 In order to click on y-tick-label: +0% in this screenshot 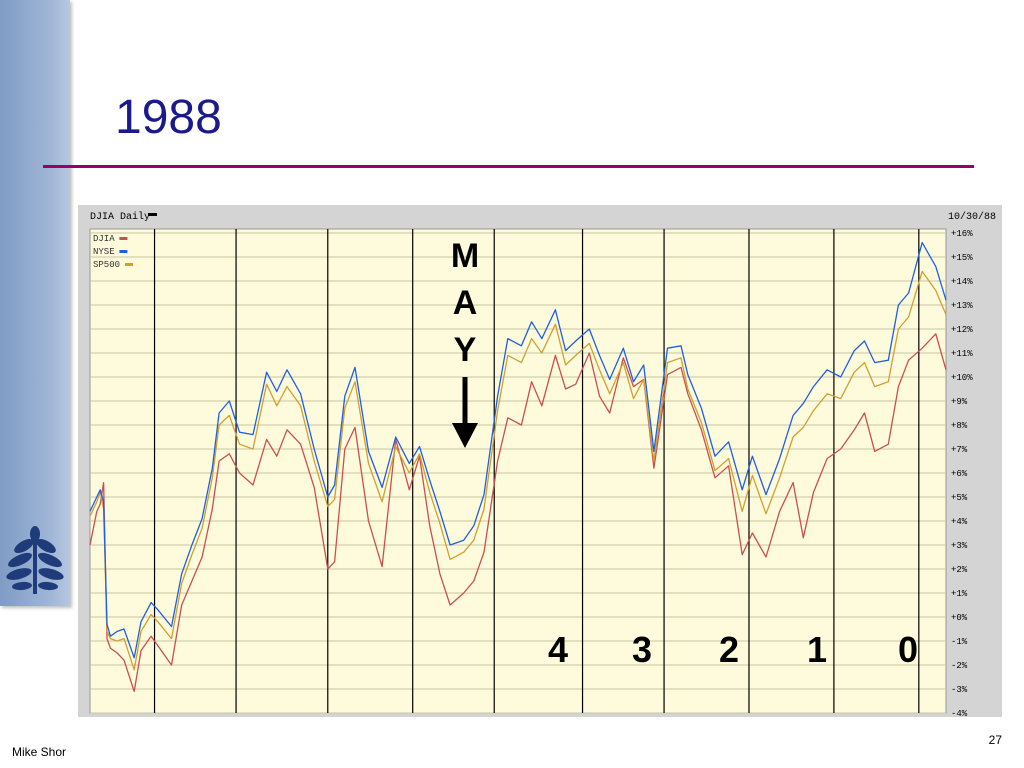, I will do `click(959, 618)`.